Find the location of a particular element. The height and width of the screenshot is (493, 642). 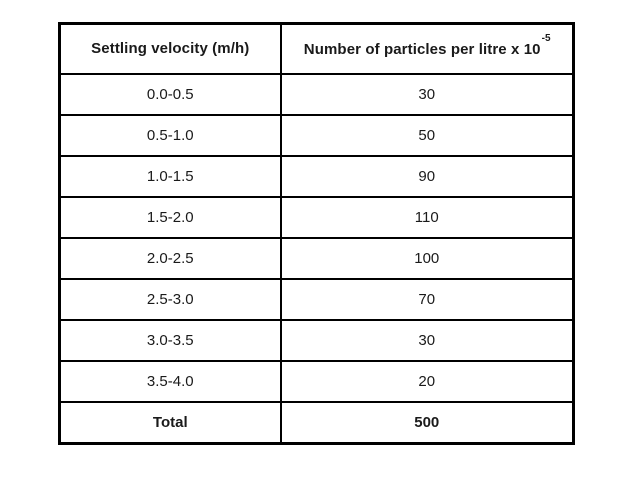

particles-cell: 70 is located at coordinates (427, 300).